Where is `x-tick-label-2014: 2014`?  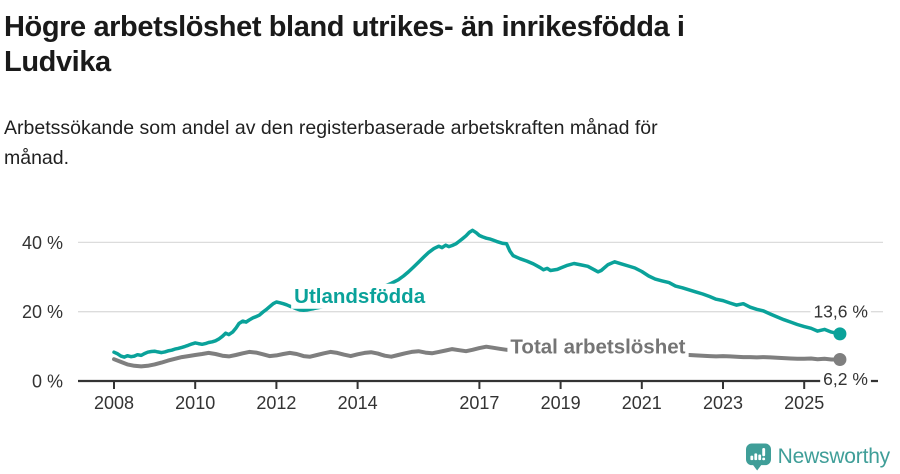
x-tick-label-2014: 2014 is located at coordinates (358, 403).